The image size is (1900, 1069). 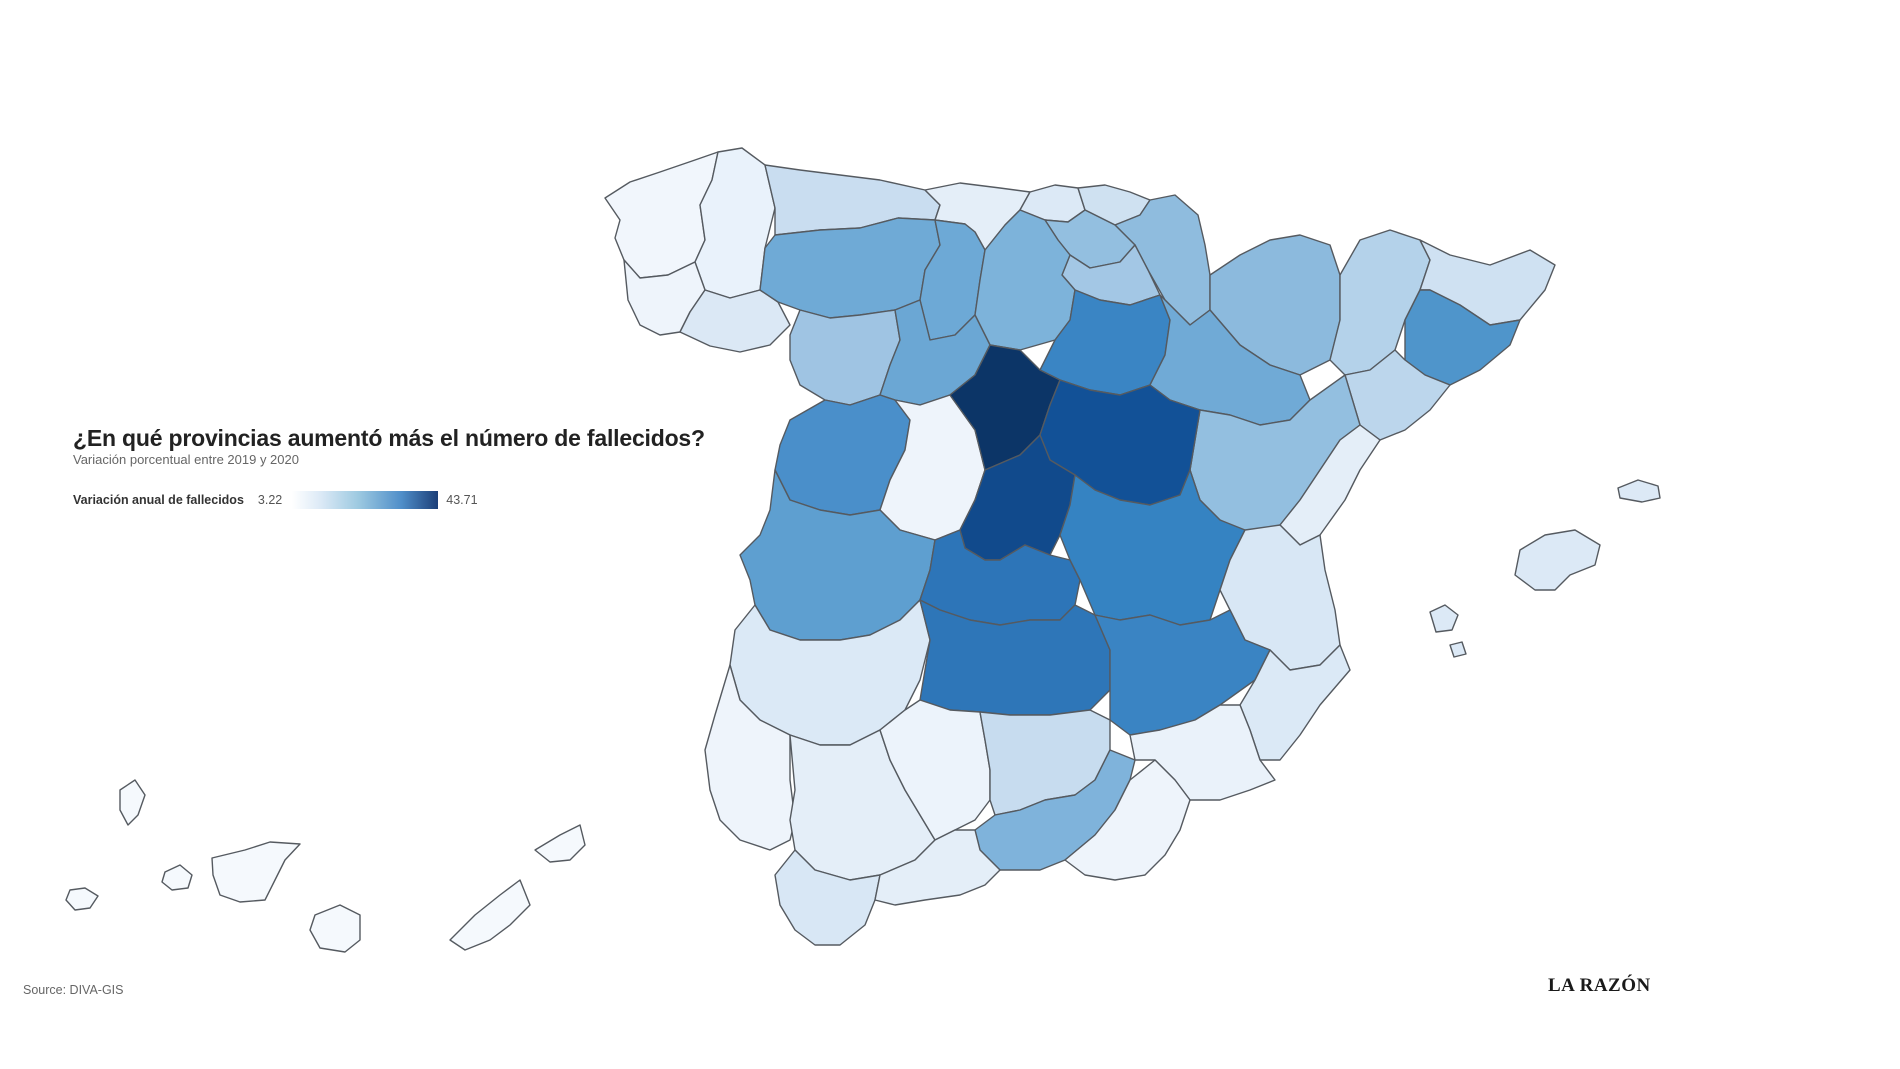 What do you see at coordinates (1557, 560) in the screenshot?
I see `island-mallorca` at bounding box center [1557, 560].